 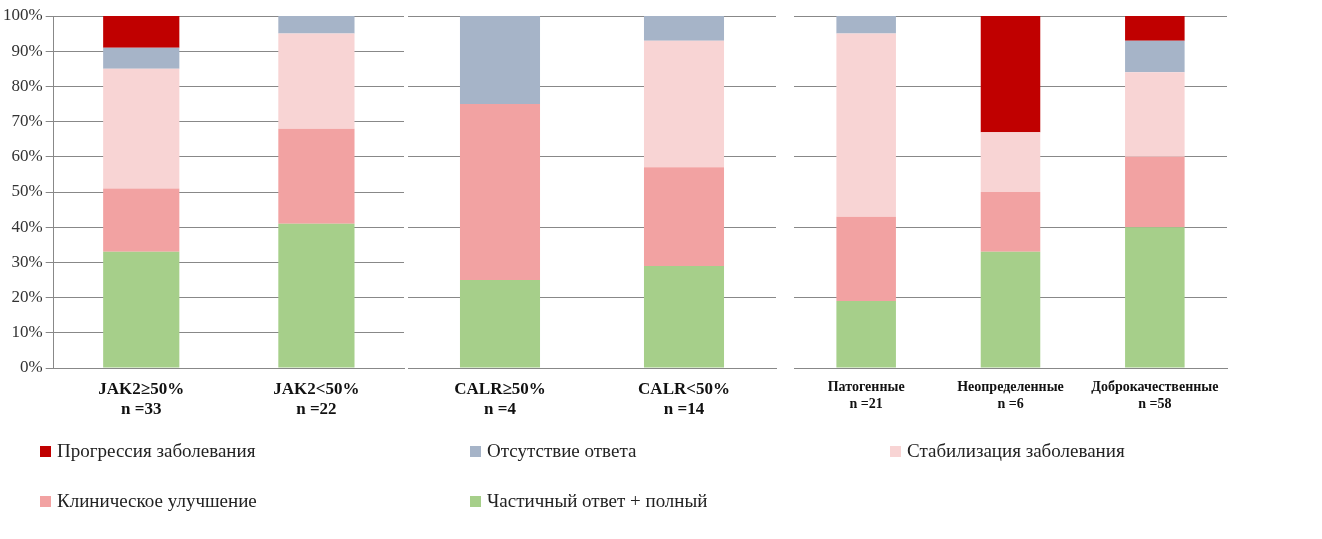 I want to click on x-tick-label: JAK2≥50% n =33, so click(x=141, y=398).